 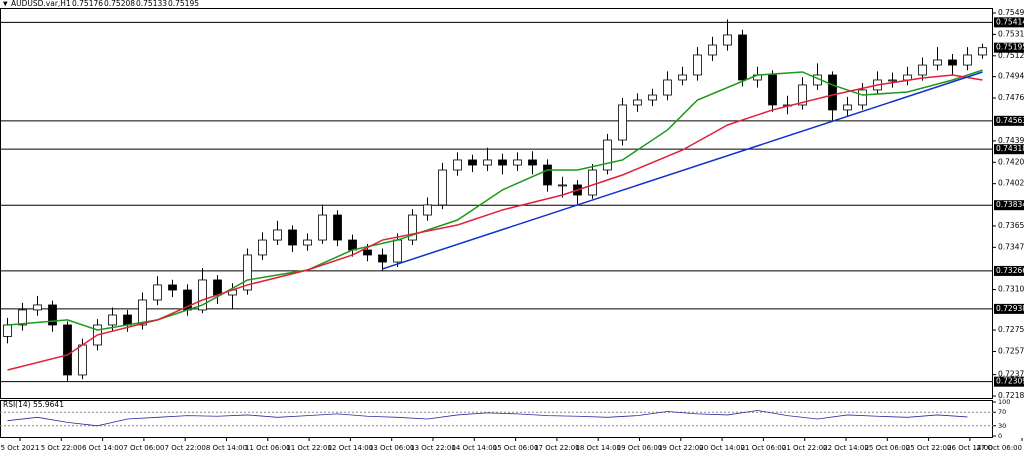 What do you see at coordinates (87, 4) in the screenshot?
I see `ohlc-value: 0.75176` at bounding box center [87, 4].